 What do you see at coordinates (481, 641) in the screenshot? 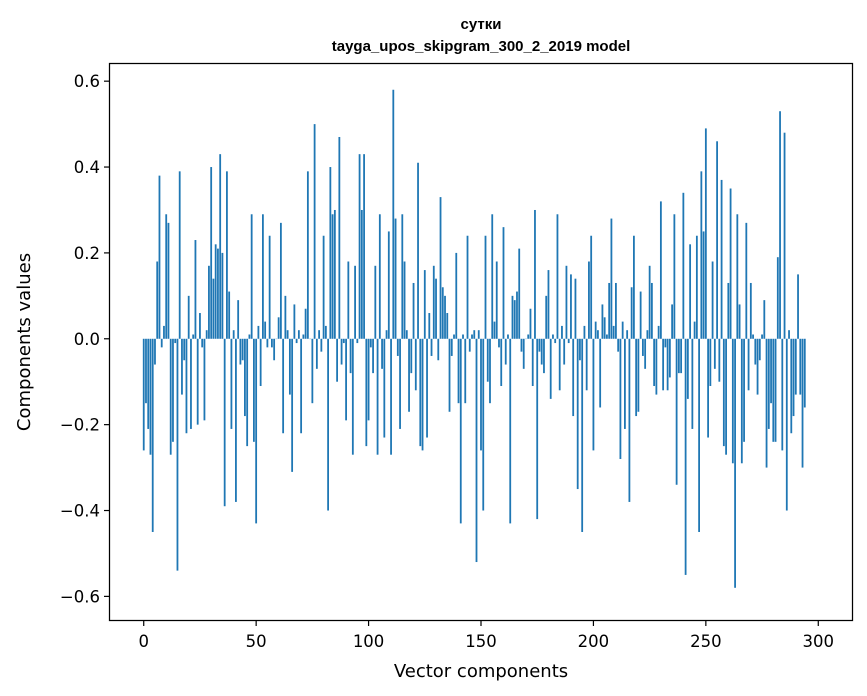
I see `x-tick-label: 150` at bounding box center [481, 641].